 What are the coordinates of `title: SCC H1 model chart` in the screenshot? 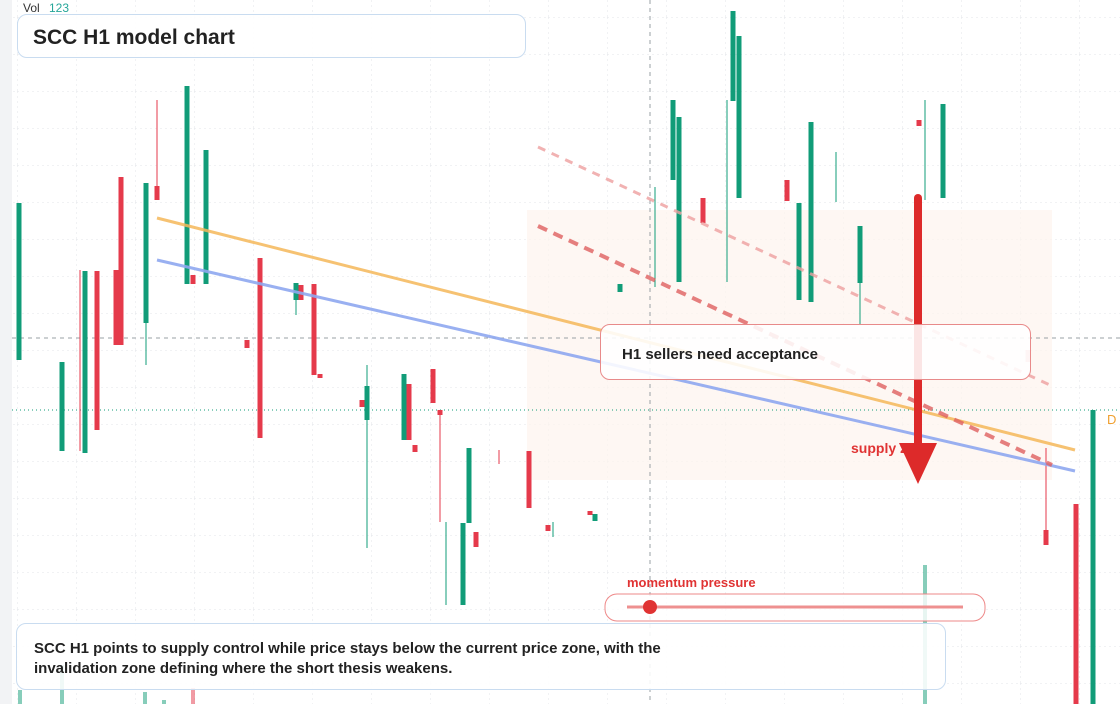 It's located at (134, 37).